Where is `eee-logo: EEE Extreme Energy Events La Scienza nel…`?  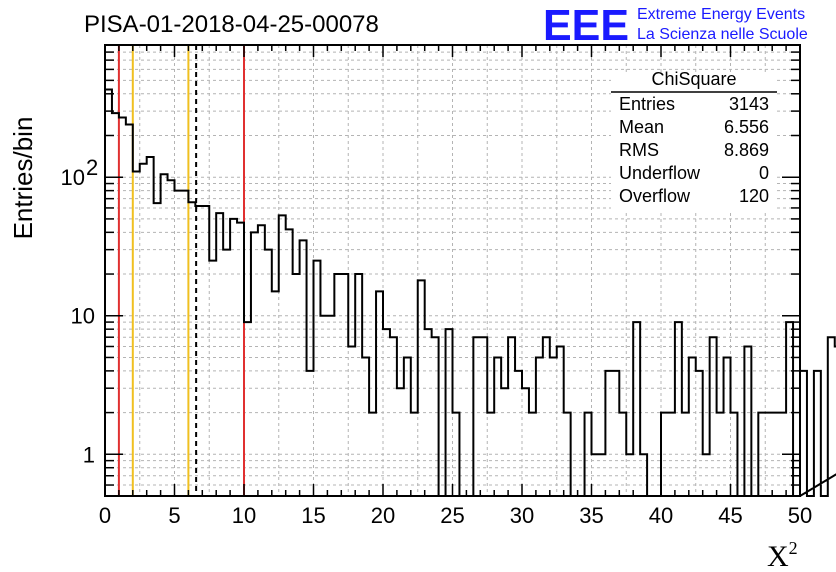
eee-logo: EEE Extreme Energy Events La Scienza nel… is located at coordinates (675, 25).